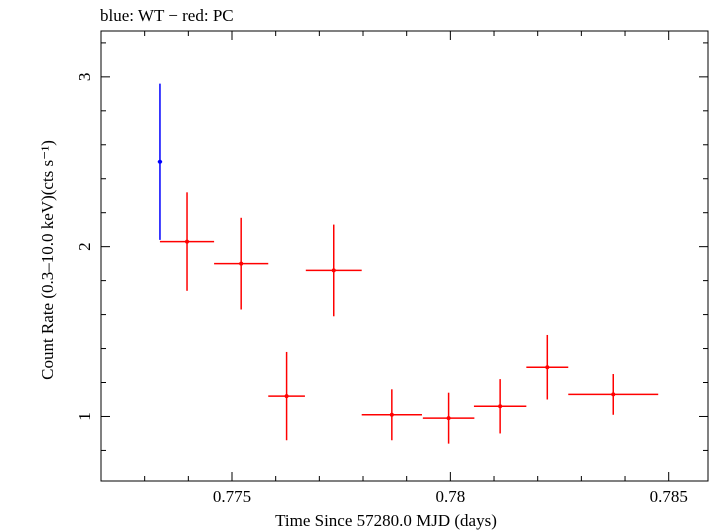 This screenshot has width=709, height=532. I want to click on x-tick-label: 0.78, so click(450, 496).